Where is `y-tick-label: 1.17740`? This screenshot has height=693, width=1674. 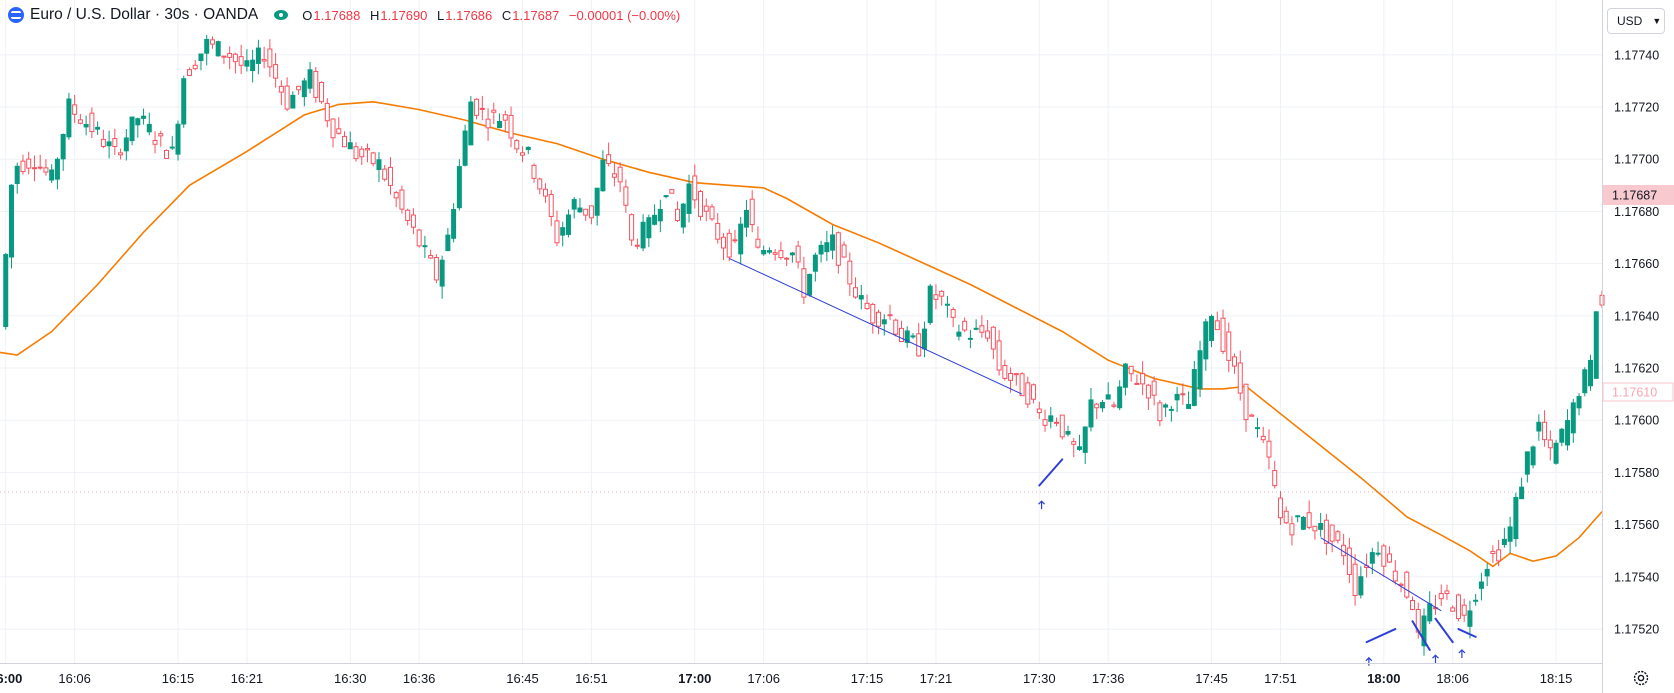 y-tick-label: 1.17740 is located at coordinates (1636, 55).